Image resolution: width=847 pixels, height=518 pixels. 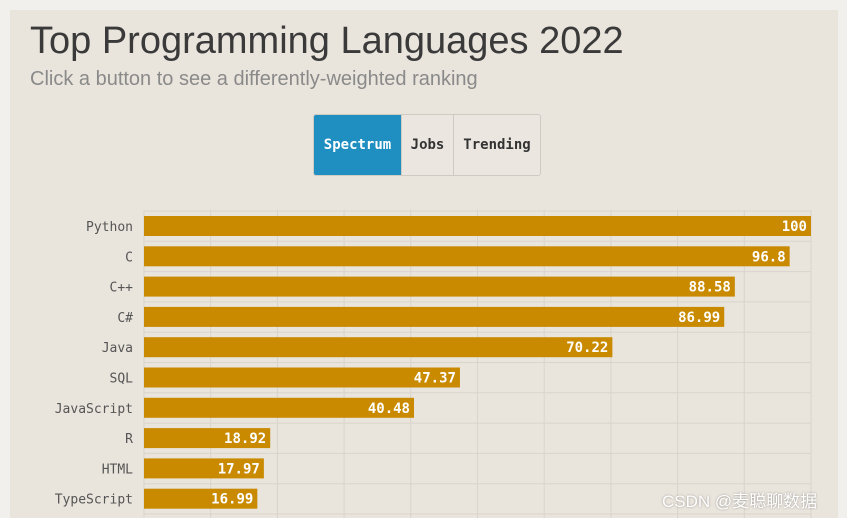 I want to click on ranking-button-group: Spectrum Jobs Trending, so click(x=427, y=145).